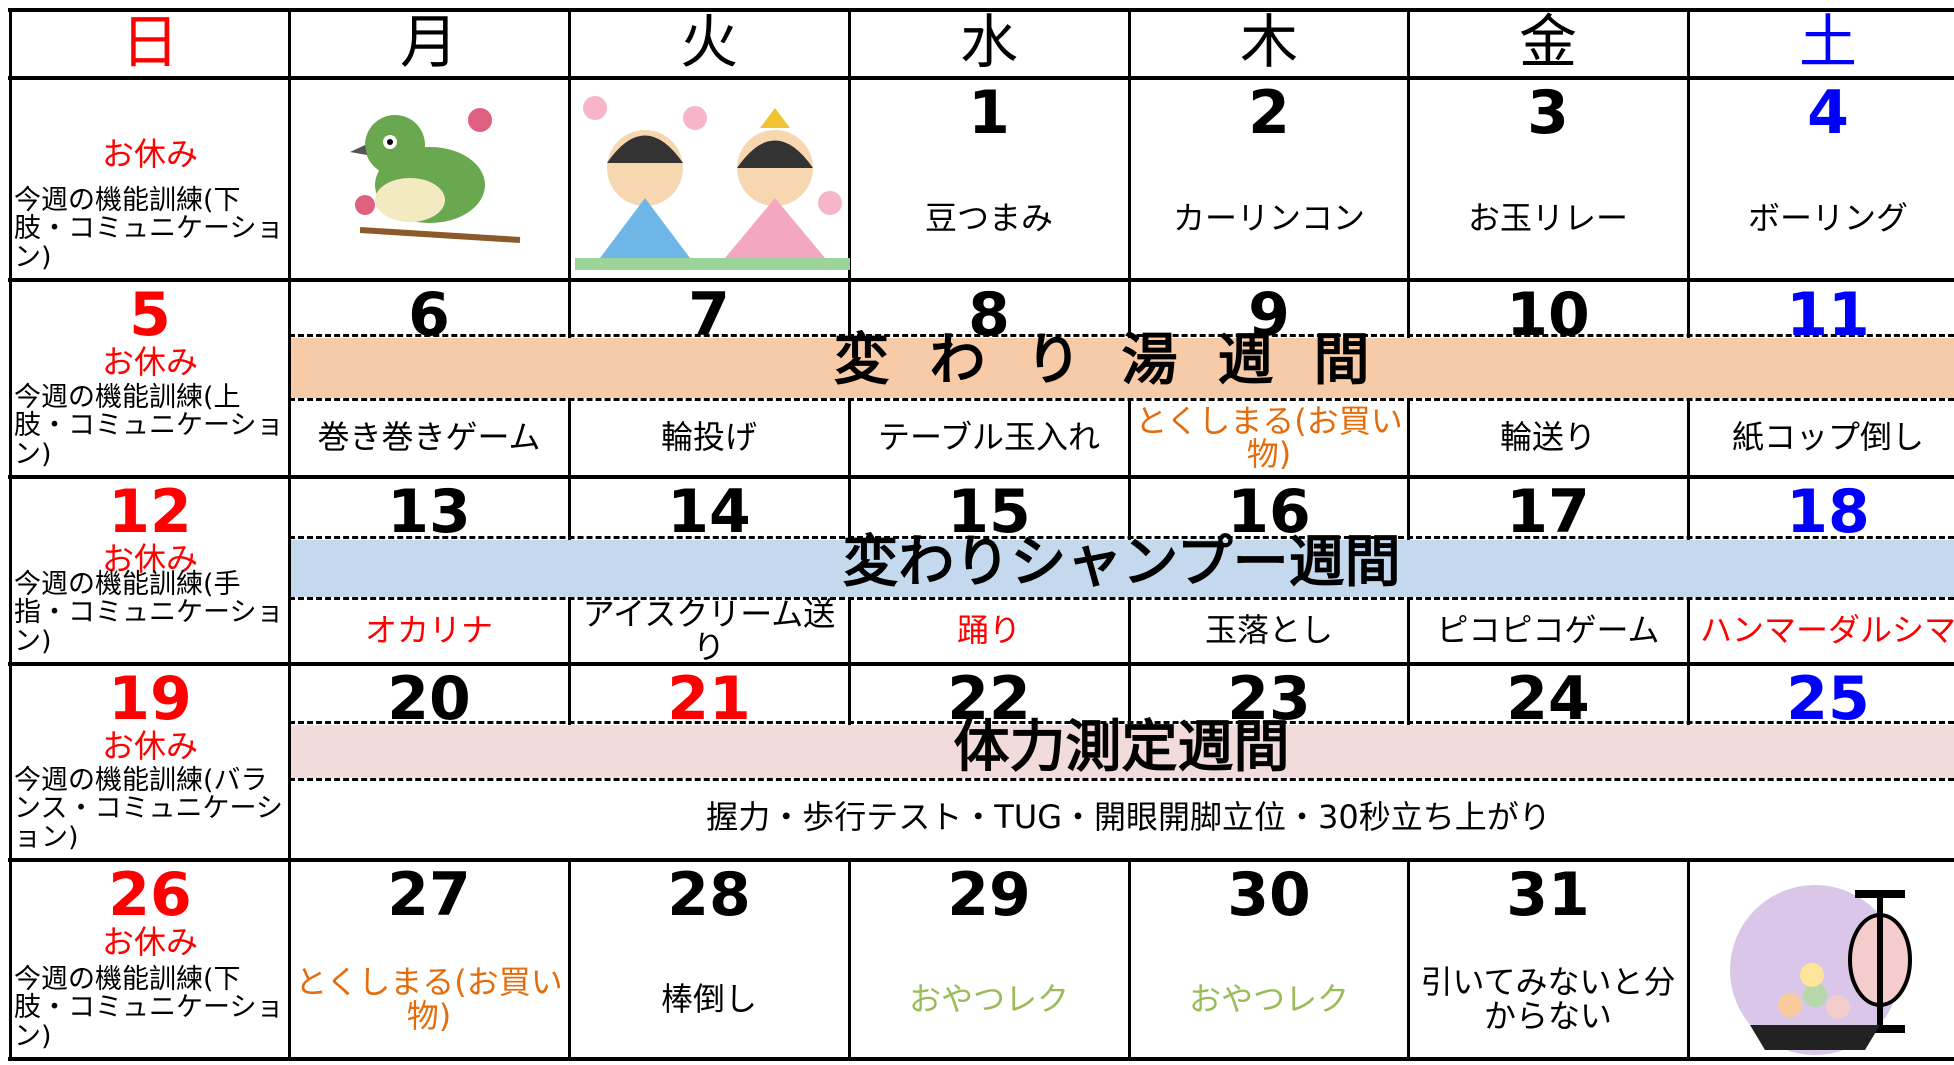 This screenshot has height=1065, width=1954. I want to click on date: 28, so click(709, 895).